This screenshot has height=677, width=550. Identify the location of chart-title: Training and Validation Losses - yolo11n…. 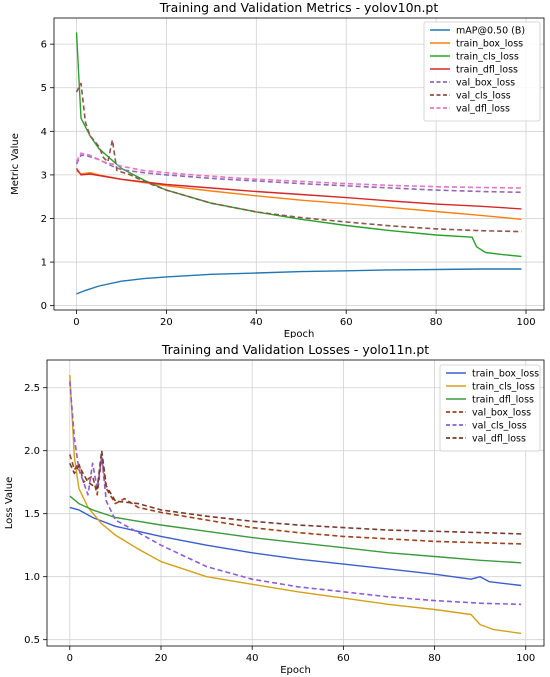
(295, 349).